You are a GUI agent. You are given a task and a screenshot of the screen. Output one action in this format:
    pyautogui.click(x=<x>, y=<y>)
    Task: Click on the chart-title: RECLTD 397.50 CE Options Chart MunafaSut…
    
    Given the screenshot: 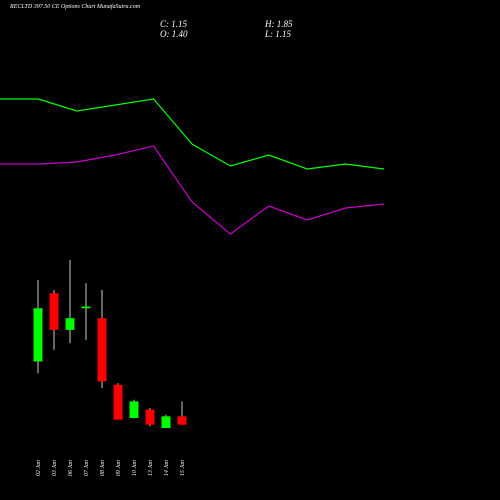 What is the action you would take?
    pyautogui.click(x=75, y=6)
    